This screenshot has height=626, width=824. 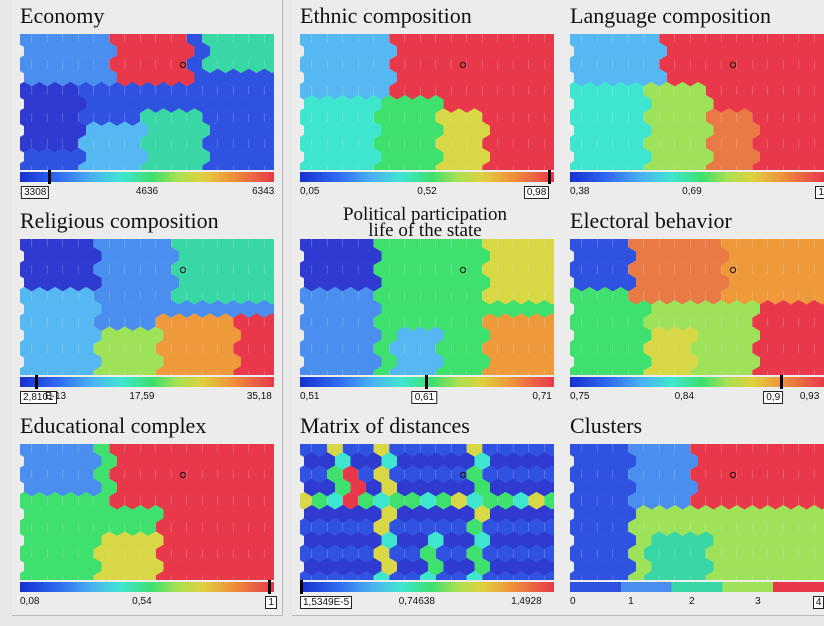 What do you see at coordinates (147, 193) in the screenshot?
I see `scale-ticks: 29330846366343` at bounding box center [147, 193].